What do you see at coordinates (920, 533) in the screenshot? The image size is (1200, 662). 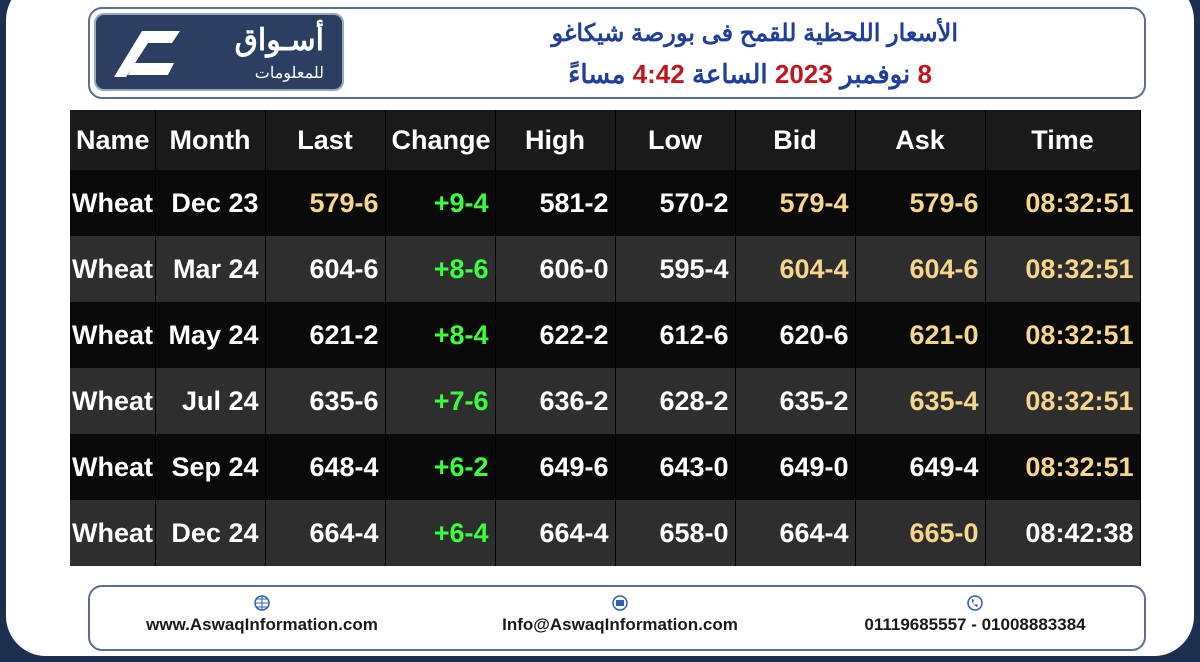 I see `table-cell: 665-0` at bounding box center [920, 533].